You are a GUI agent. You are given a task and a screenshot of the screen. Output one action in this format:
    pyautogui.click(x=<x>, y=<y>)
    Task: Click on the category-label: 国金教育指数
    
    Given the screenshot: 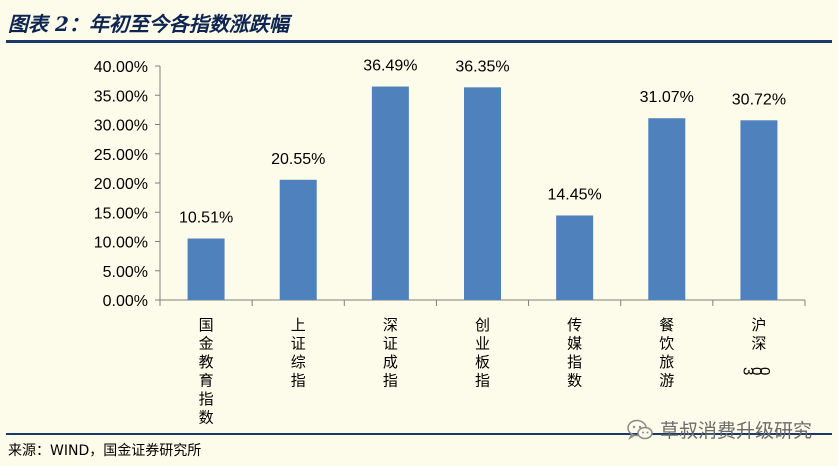 What is the action you would take?
    pyautogui.click(x=206, y=372)
    